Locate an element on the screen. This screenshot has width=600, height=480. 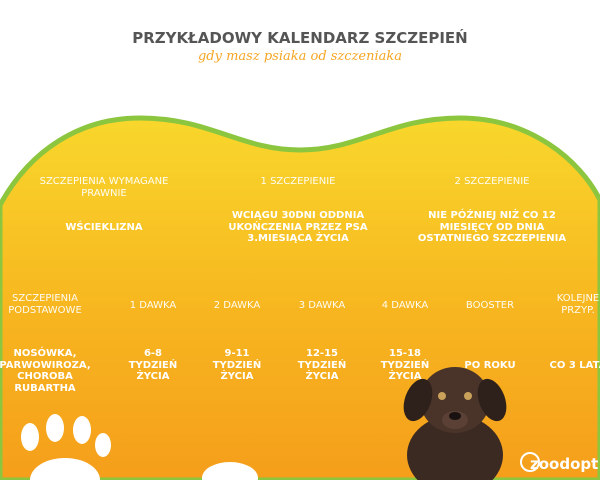
cell: 12-15 TYDZIEŃ ŻYCIA is located at coordinates (322, 365).